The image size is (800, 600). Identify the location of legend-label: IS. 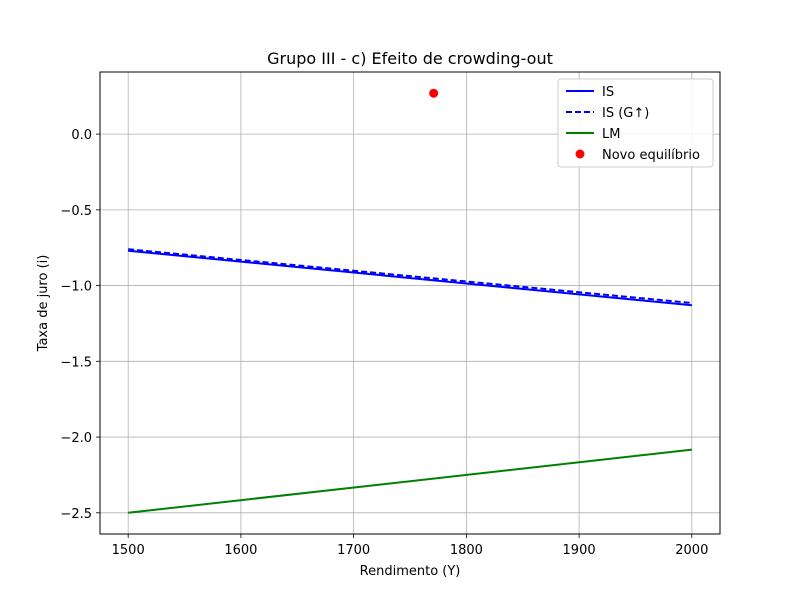
(608, 92).